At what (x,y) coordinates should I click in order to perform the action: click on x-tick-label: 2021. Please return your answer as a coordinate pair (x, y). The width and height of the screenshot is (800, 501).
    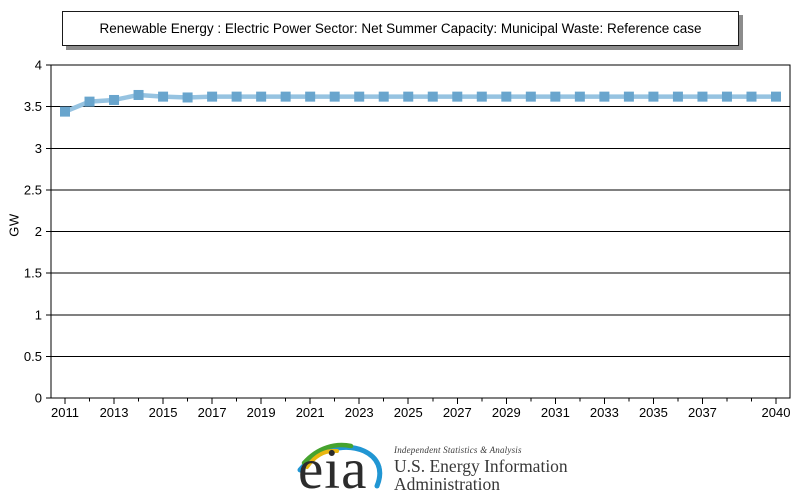
    Looking at the image, I should click on (310, 412).